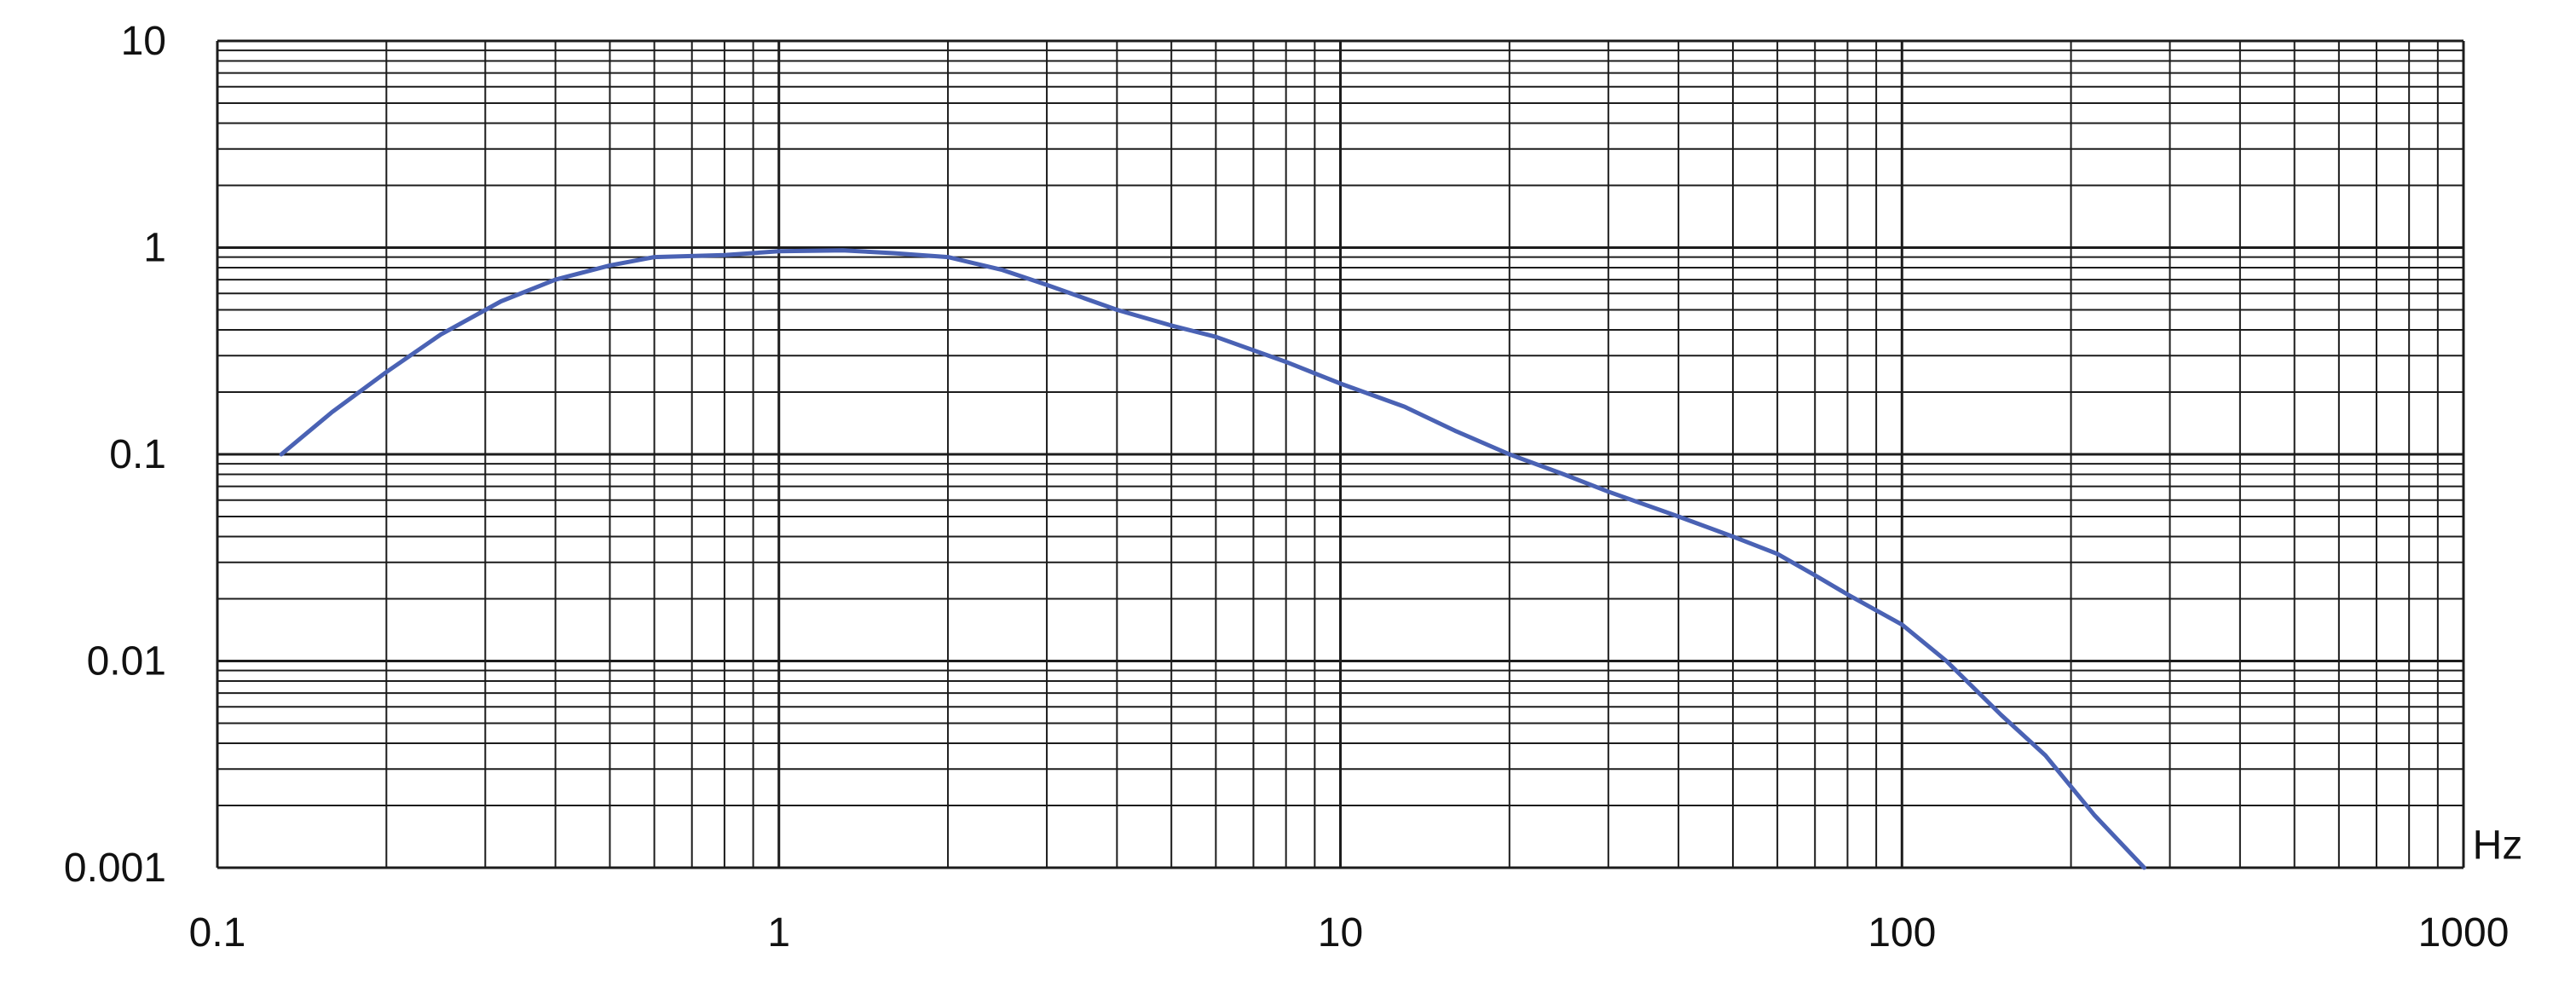 The width and height of the screenshot is (2576, 993). What do you see at coordinates (1340, 933) in the screenshot?
I see `x-tick-label: 10` at bounding box center [1340, 933].